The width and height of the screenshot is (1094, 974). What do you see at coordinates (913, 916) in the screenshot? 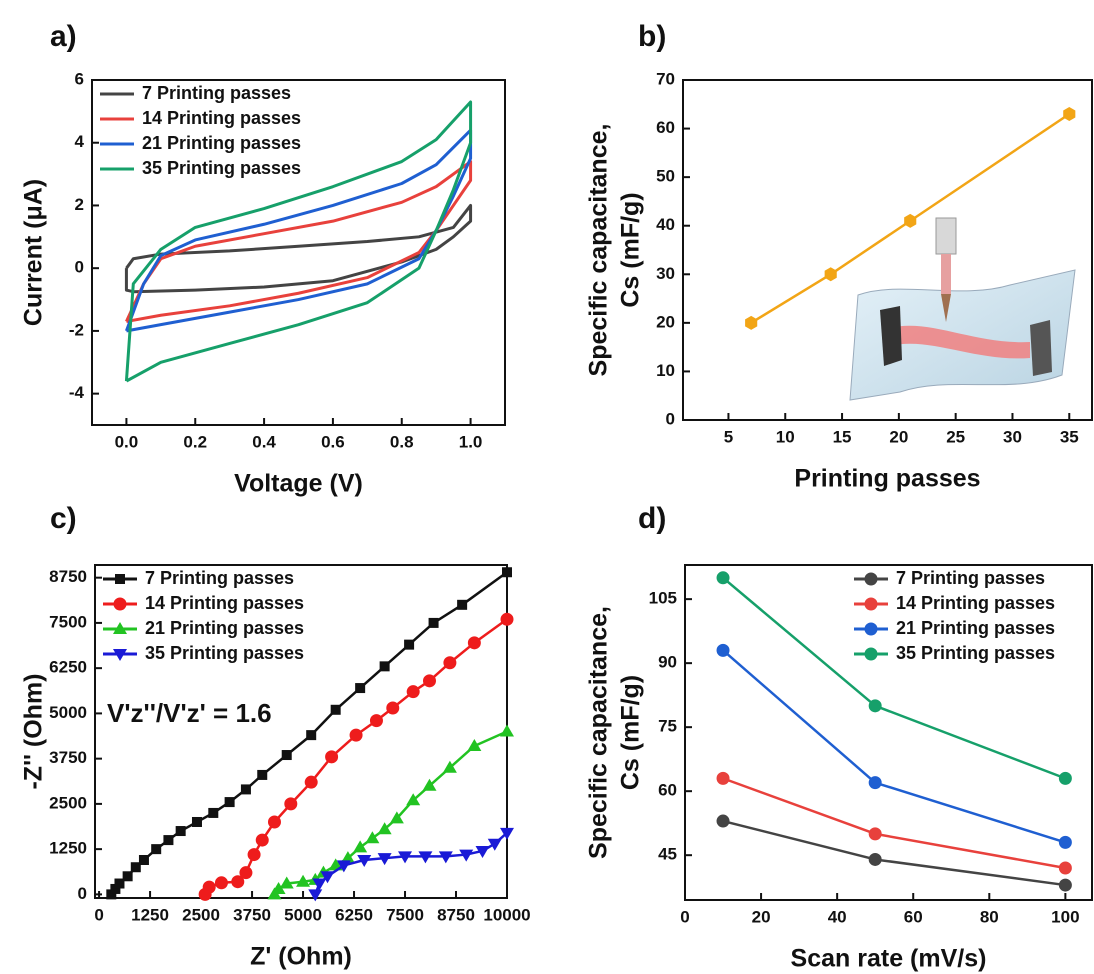
I see `x-tick-label: 60` at bounding box center [913, 916].